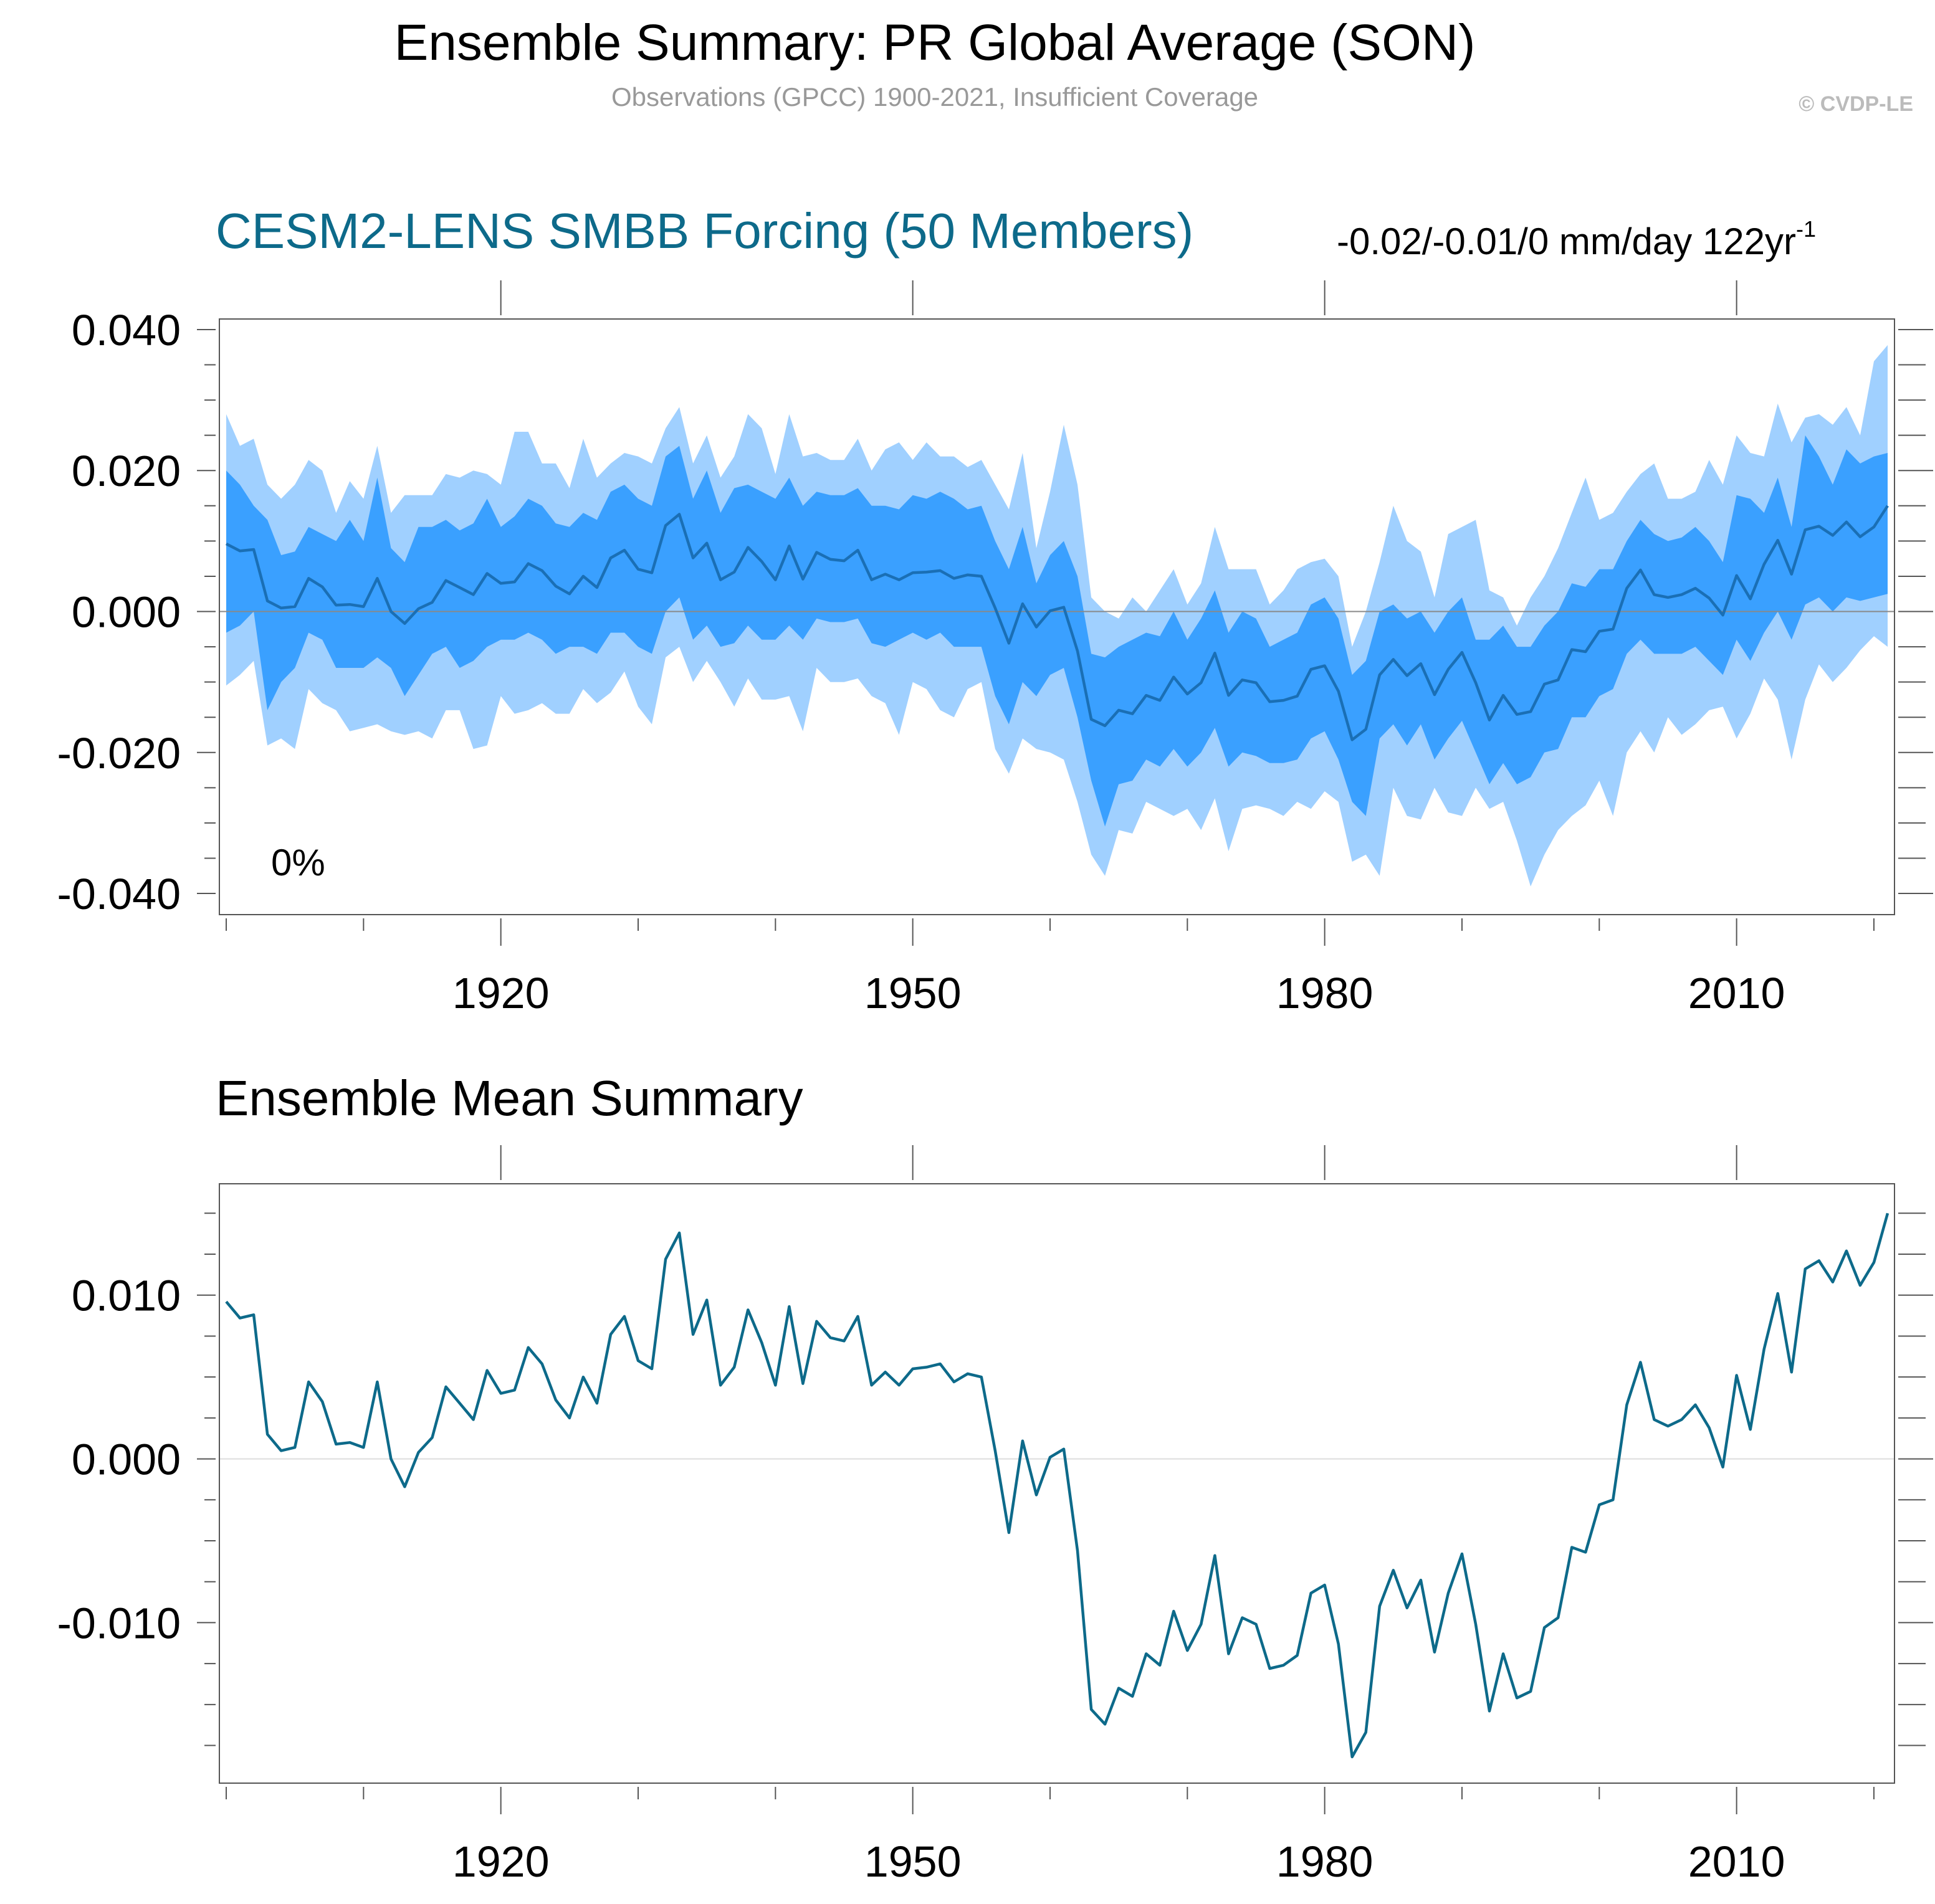 This screenshot has height=1904, width=1935. I want to click on y-tick-label: 0.020, so click(126, 471).